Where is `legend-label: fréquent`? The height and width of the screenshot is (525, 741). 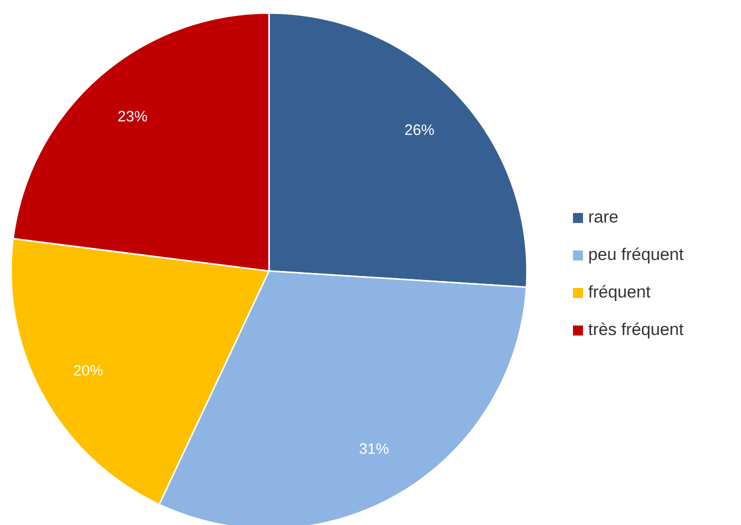 legend-label: fréquent is located at coordinates (619, 293).